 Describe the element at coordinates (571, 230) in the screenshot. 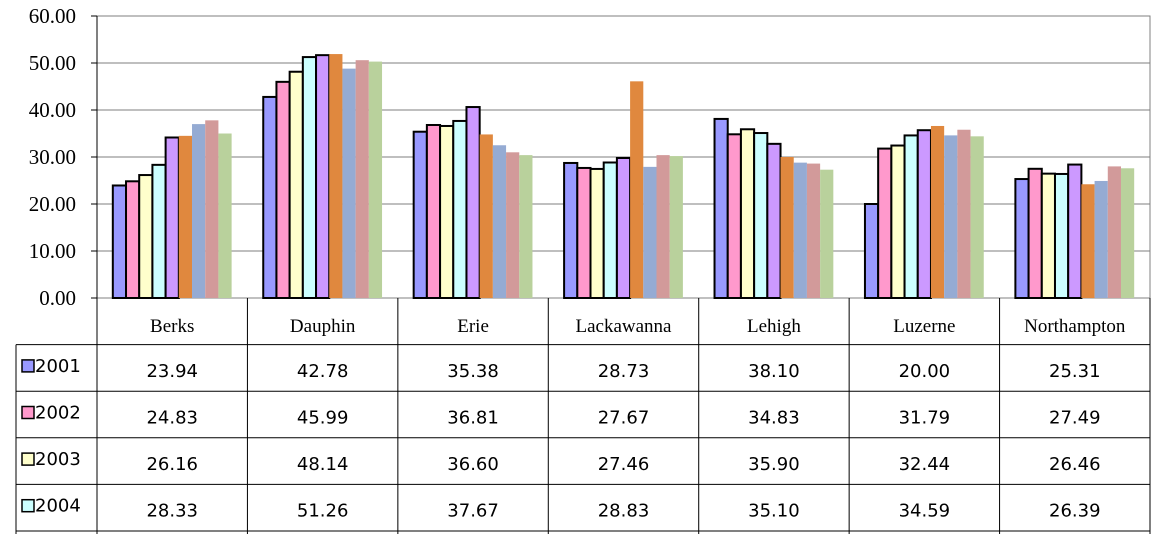

I see `bar-series-0-lackawanna` at that location.